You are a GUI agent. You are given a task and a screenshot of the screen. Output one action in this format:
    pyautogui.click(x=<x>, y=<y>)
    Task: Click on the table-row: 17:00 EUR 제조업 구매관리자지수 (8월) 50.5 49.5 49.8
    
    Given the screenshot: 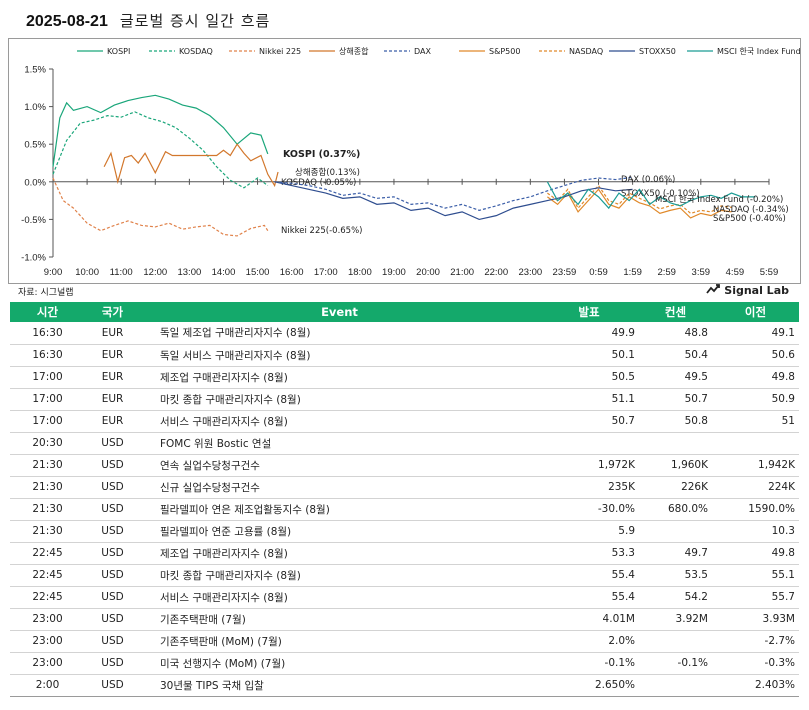 What is the action you would take?
    pyautogui.click(x=404, y=377)
    